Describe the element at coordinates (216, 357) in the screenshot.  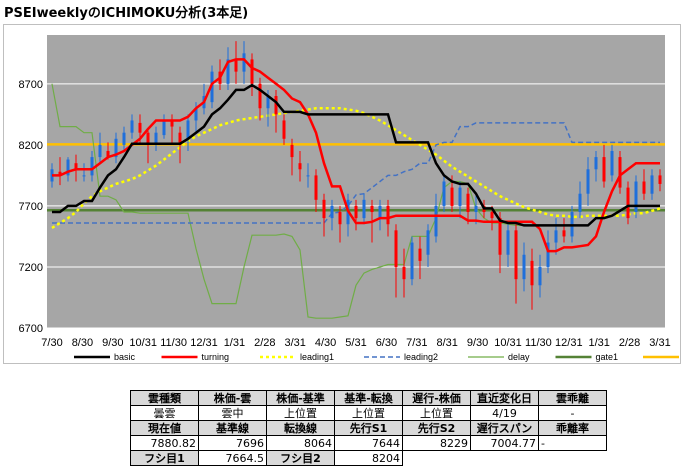
I see `legend-label-turning: turning` at that location.